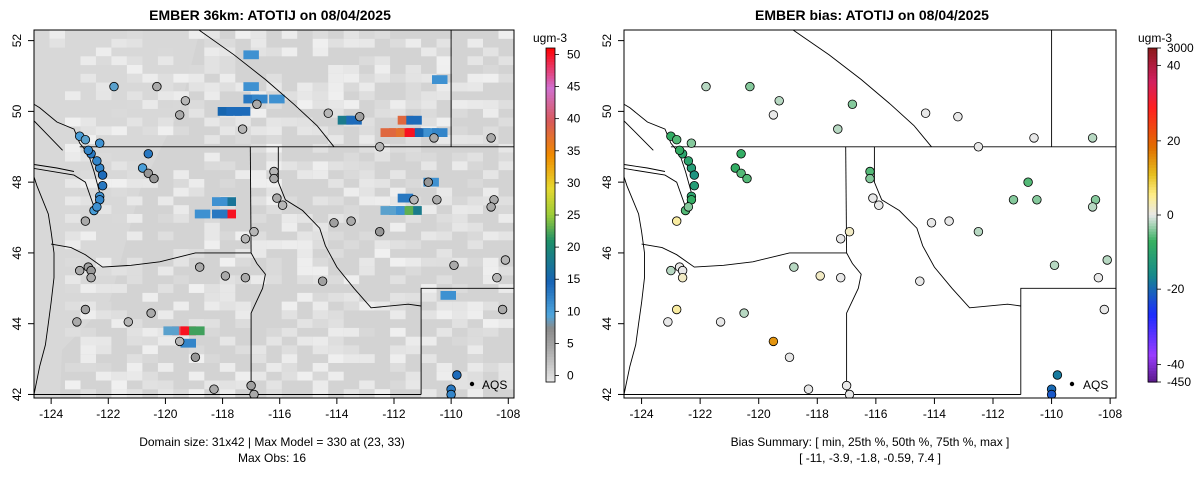 The width and height of the screenshot is (1200, 479). Describe the element at coordinates (570, 343) in the screenshot. I see `colorbar-tick-label: 5` at that location.